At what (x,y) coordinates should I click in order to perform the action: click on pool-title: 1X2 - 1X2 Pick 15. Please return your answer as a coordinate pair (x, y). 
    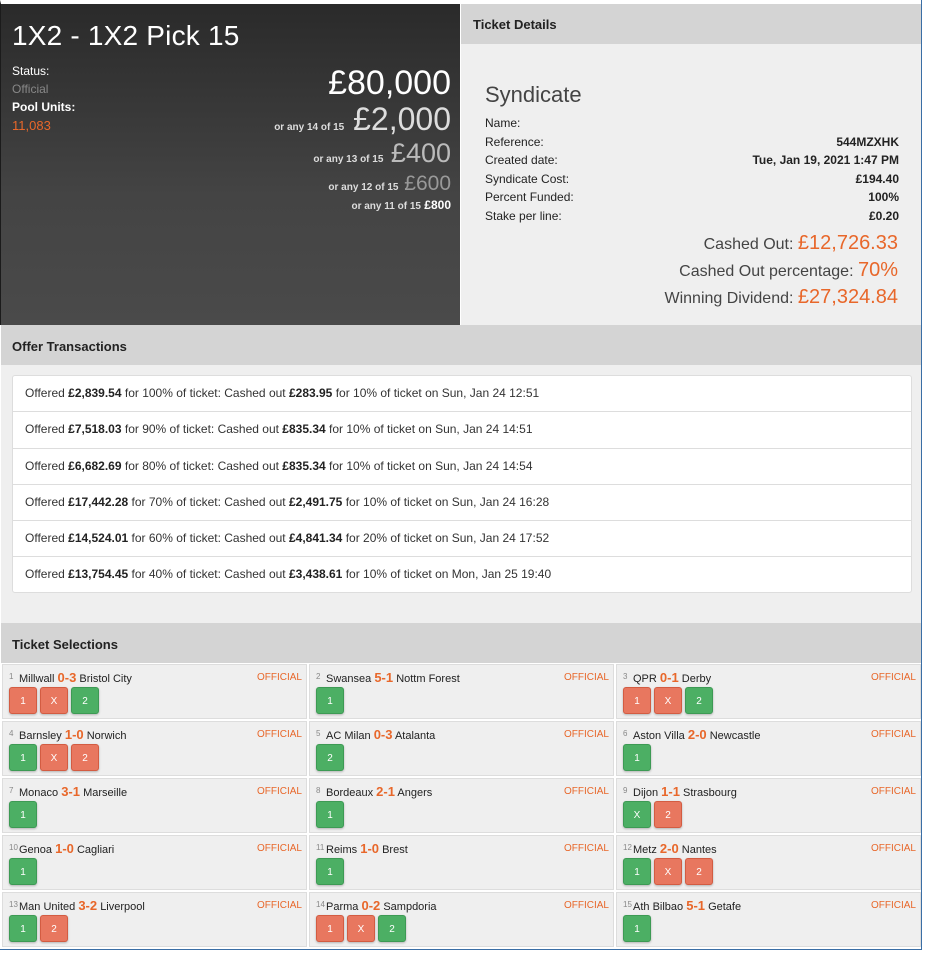
    Looking at the image, I should click on (126, 35).